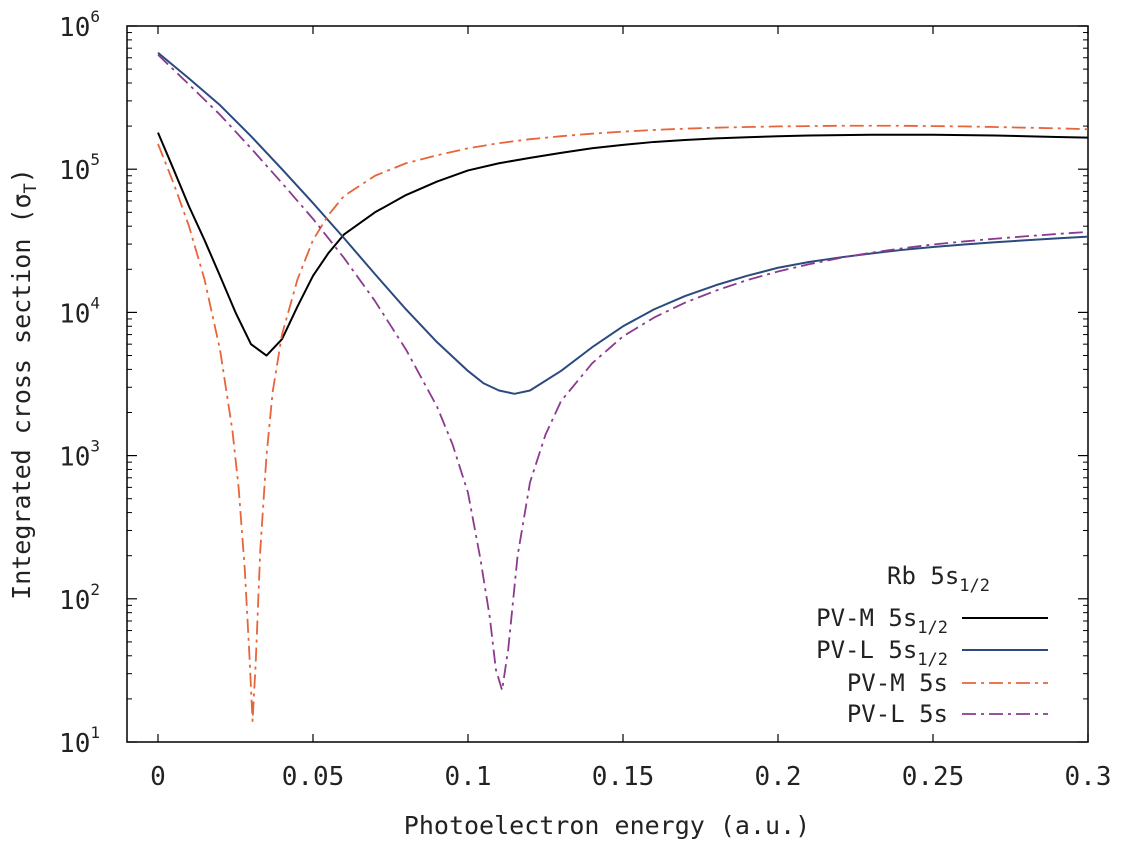 This screenshot has height=846, width=1128. I want to click on y-tick-label: 10², so click(79, 598).